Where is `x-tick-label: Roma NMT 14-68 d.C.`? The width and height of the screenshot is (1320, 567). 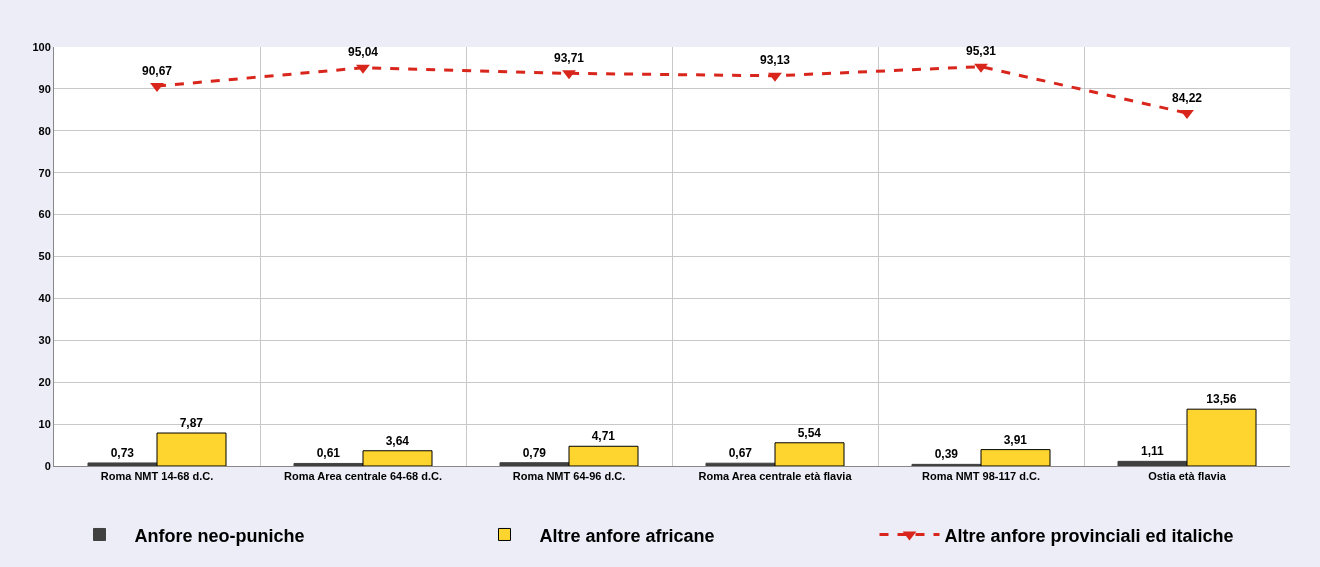 x-tick-label: Roma NMT 14-68 d.C. is located at coordinates (157, 476).